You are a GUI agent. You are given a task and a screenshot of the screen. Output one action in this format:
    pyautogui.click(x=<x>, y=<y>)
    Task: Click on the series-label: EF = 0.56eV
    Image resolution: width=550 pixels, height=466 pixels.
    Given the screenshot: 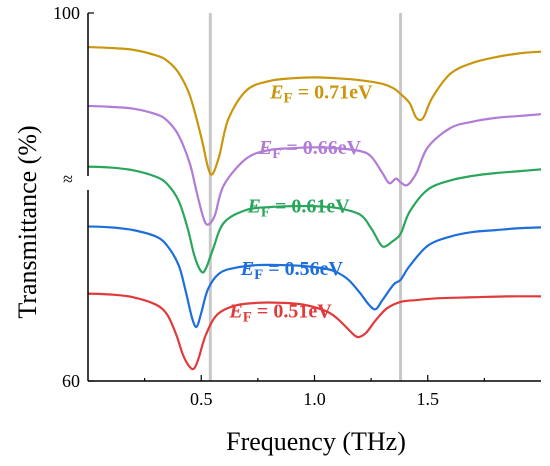 What is the action you would take?
    pyautogui.click(x=292, y=270)
    